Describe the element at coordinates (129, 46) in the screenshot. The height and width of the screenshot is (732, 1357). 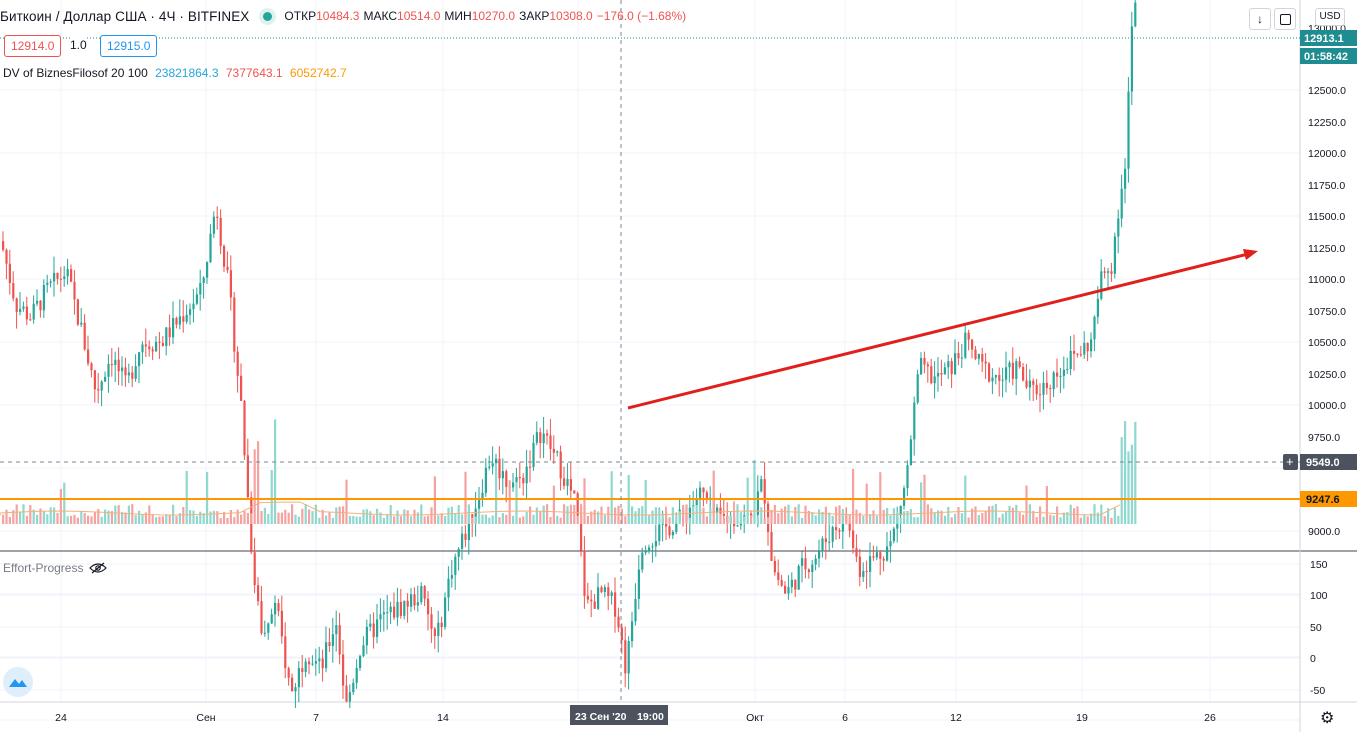
I see `buy-button: 12915.0` at that location.